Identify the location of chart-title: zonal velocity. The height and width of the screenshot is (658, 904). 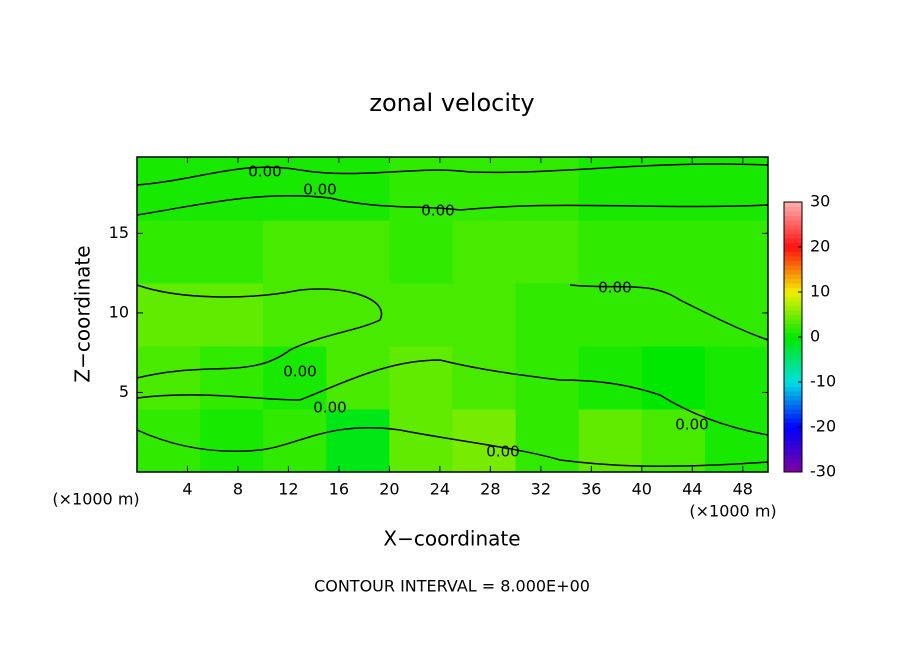
(451, 103).